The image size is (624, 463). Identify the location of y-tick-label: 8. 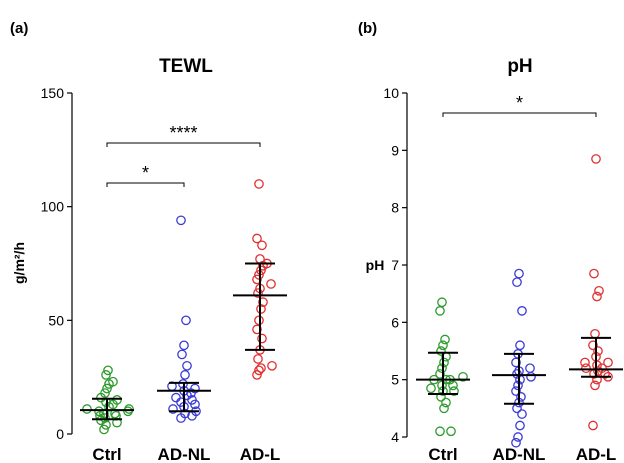
(395, 208).